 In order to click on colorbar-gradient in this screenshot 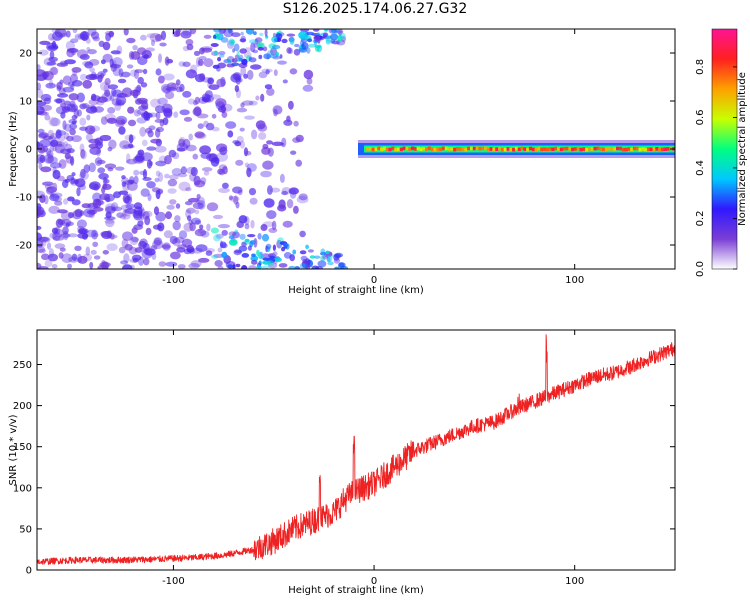, I will do `click(724, 149)`.